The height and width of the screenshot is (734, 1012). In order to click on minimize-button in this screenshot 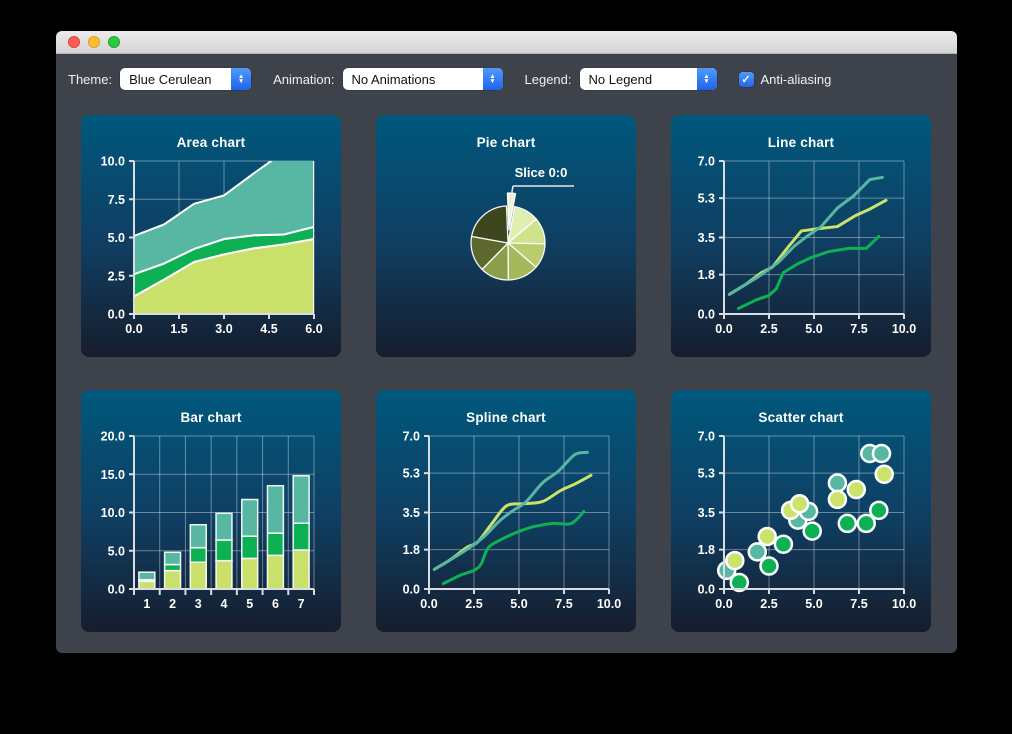, I will do `click(94, 42)`.